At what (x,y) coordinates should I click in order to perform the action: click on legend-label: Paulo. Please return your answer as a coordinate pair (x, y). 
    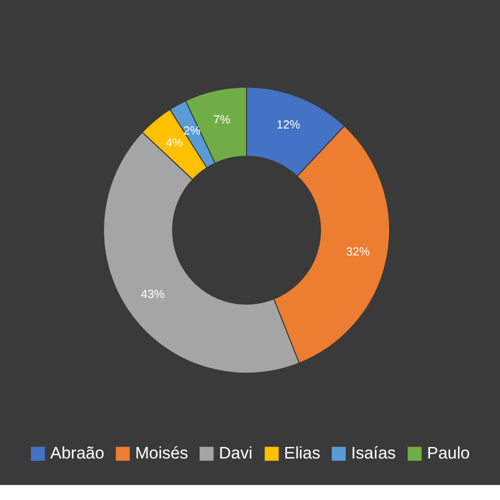
    Looking at the image, I should click on (448, 453).